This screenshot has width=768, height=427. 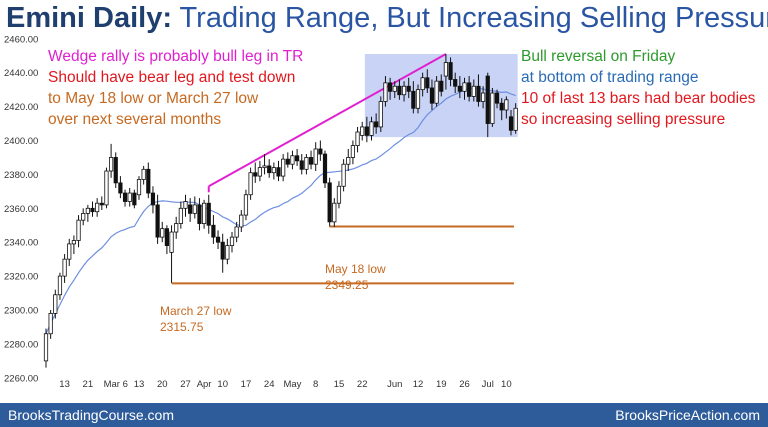 I want to click on note-left-1: Wedge rally is probably bull leg in TR, so click(x=176, y=56).